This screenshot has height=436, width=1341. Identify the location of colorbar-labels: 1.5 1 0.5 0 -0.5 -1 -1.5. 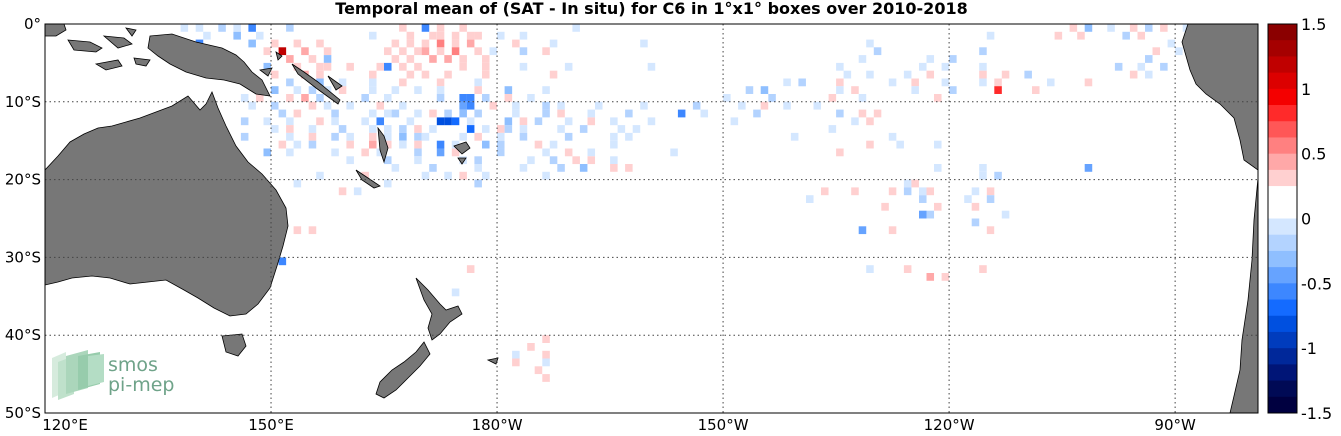
(1316, 219).